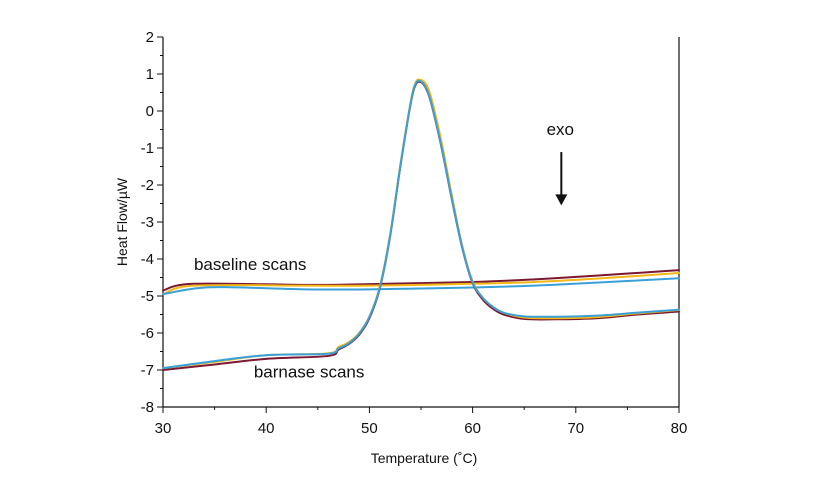  What do you see at coordinates (472, 428) in the screenshot?
I see `x-tick-label: 60` at bounding box center [472, 428].